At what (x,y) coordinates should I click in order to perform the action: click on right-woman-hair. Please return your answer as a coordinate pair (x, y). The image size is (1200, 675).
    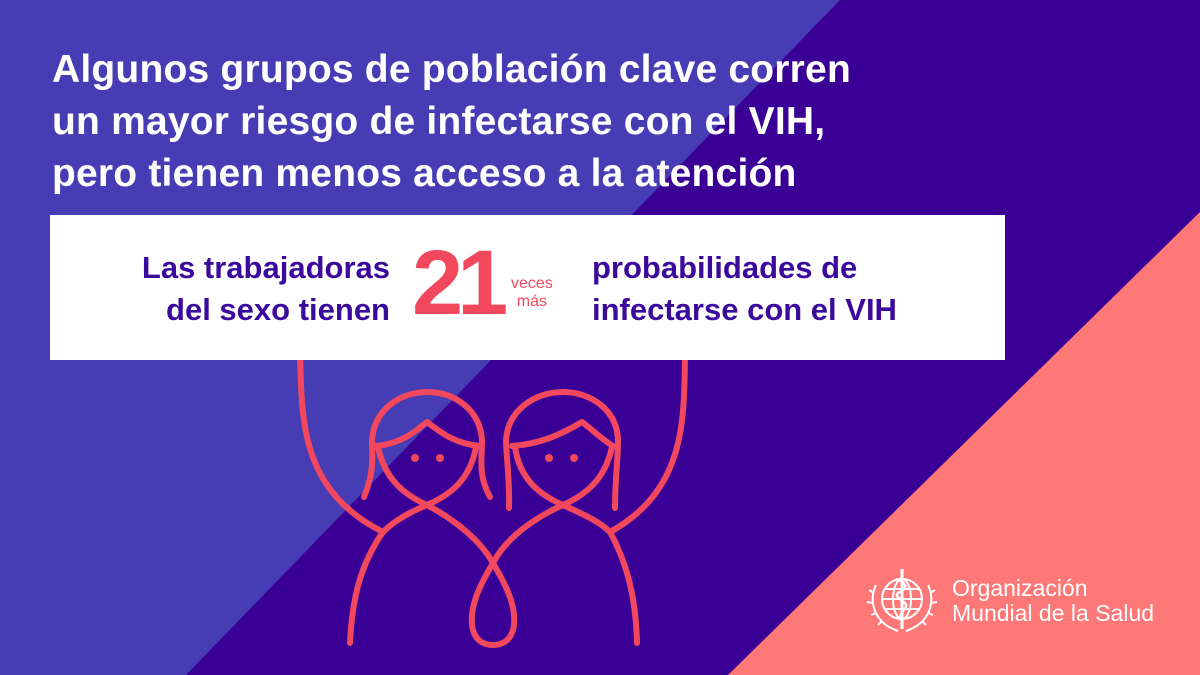
    Looking at the image, I should click on (562, 450).